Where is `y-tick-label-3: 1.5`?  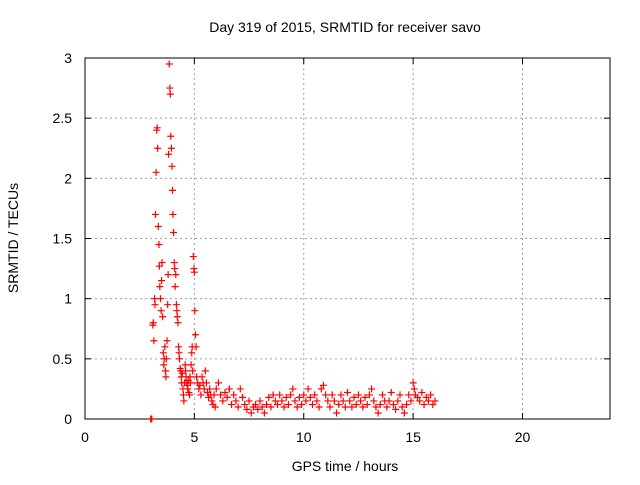
y-tick-label-3: 1.5 is located at coordinates (63, 239).